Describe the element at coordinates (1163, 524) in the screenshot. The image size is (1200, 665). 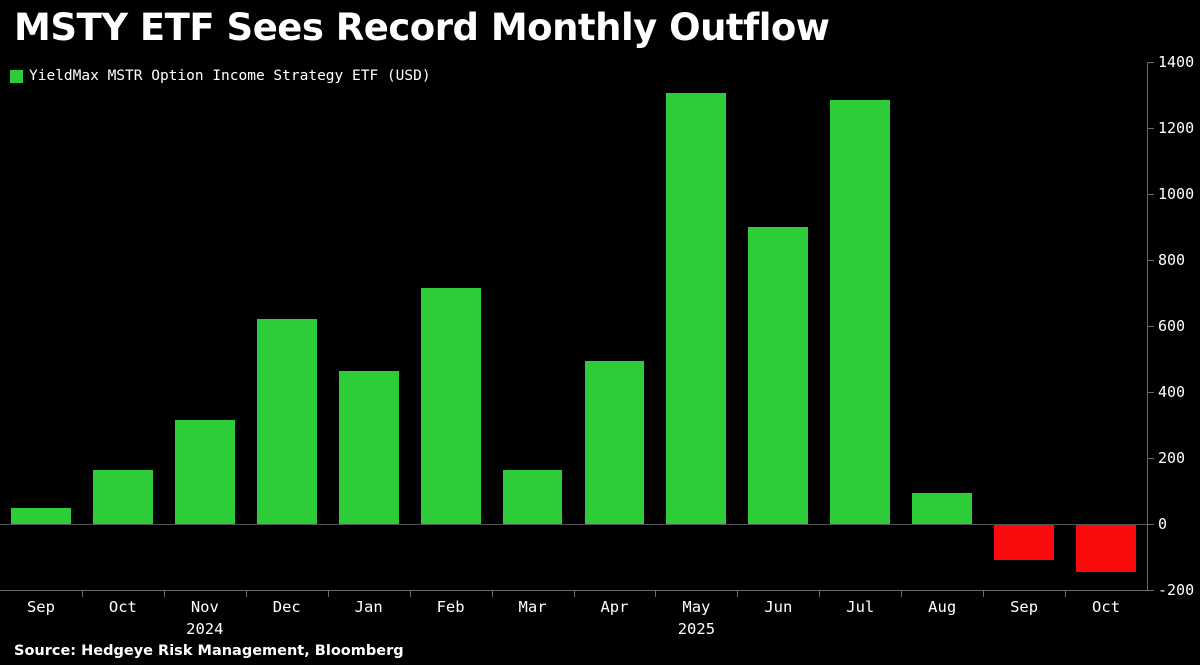
I see `y-tick-label: 0` at that location.